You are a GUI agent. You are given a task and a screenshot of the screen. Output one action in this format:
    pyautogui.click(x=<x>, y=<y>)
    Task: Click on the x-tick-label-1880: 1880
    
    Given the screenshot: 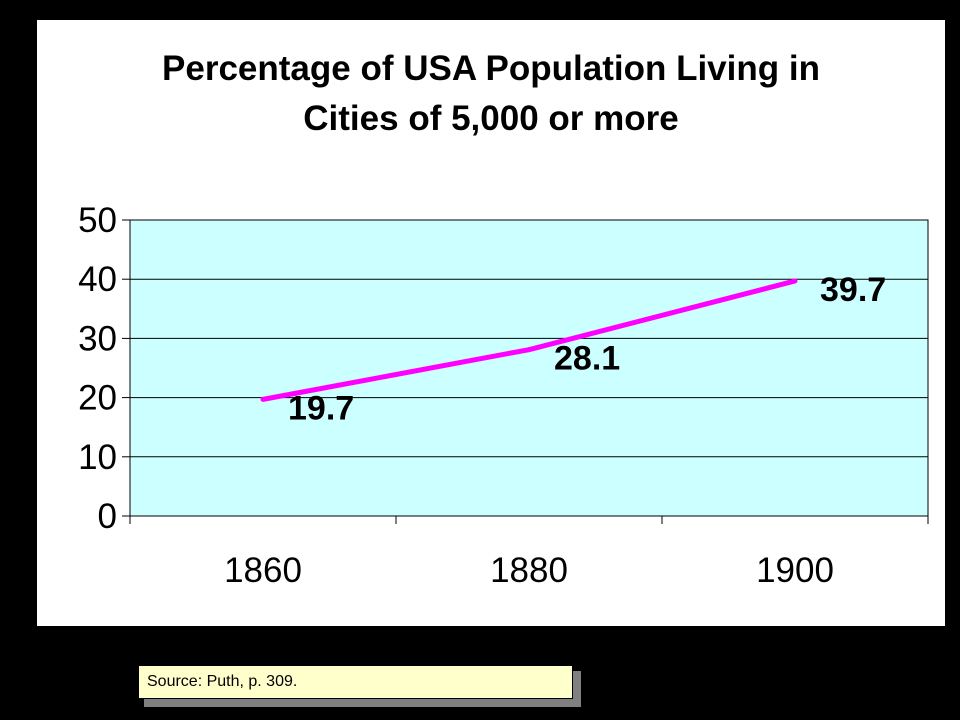 What is the action you would take?
    pyautogui.click(x=529, y=570)
    